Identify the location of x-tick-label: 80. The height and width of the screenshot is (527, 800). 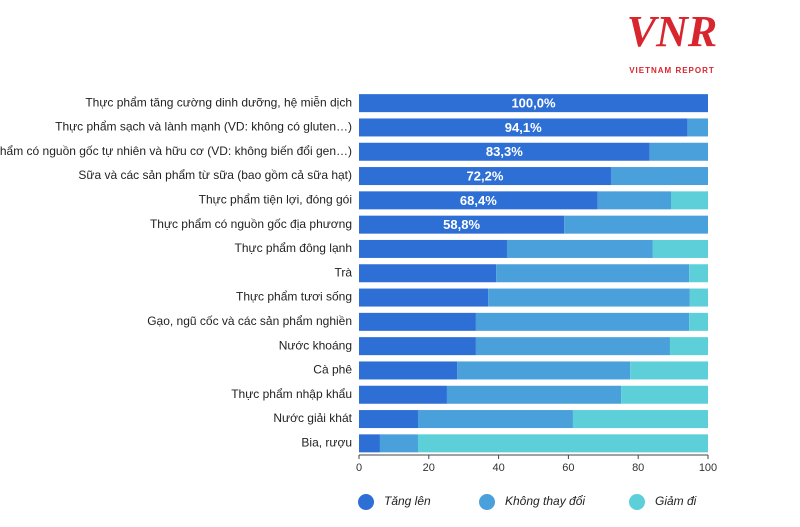
(638, 468).